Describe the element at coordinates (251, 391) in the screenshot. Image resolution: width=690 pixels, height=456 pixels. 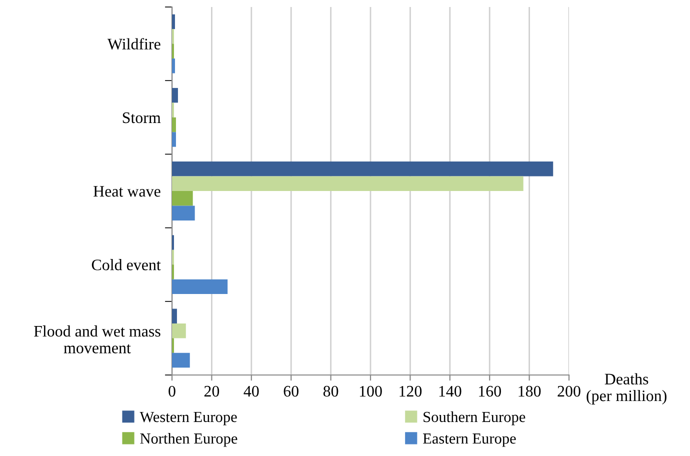
I see `x-tick-label: 40` at that location.